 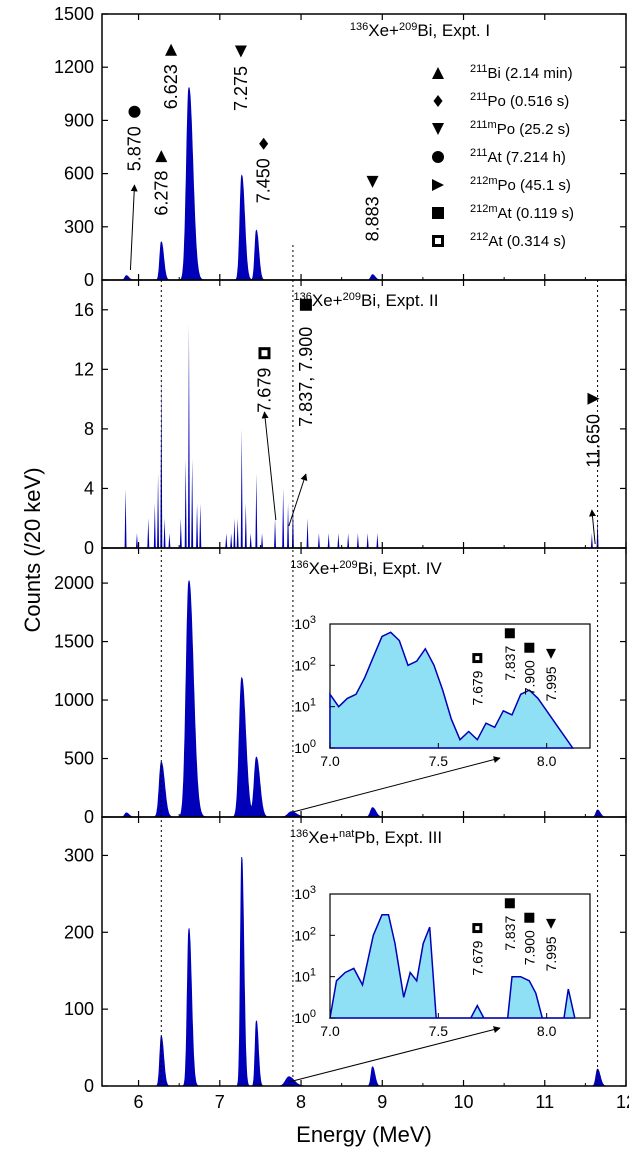 What do you see at coordinates (313, 931) in the screenshot?
I see `exponent: 2` at bounding box center [313, 931].